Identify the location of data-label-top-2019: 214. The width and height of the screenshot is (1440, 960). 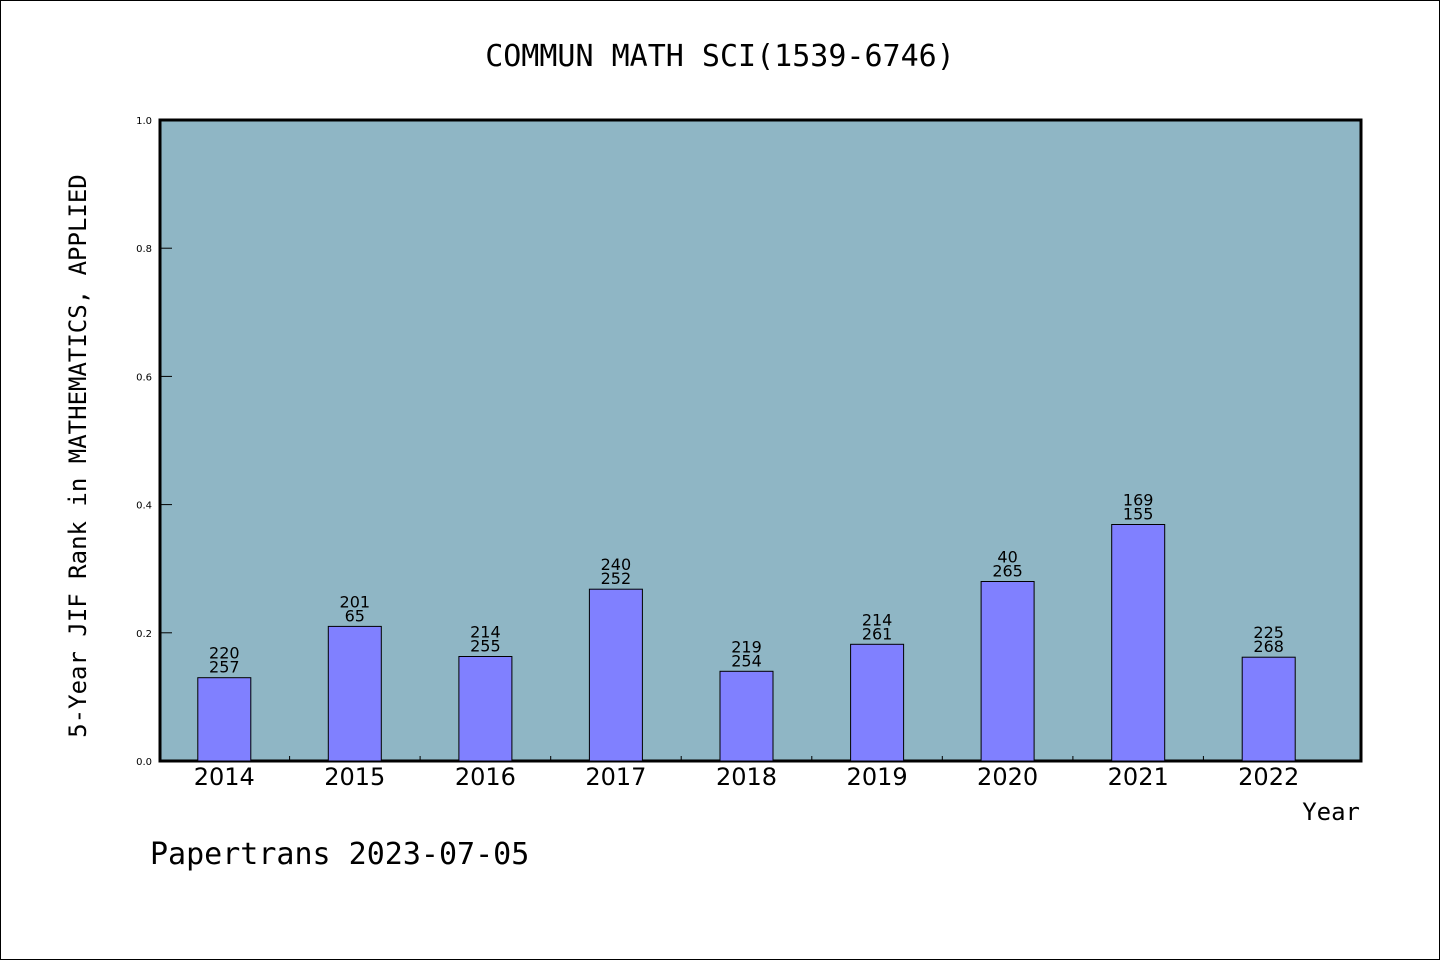
(877, 619).